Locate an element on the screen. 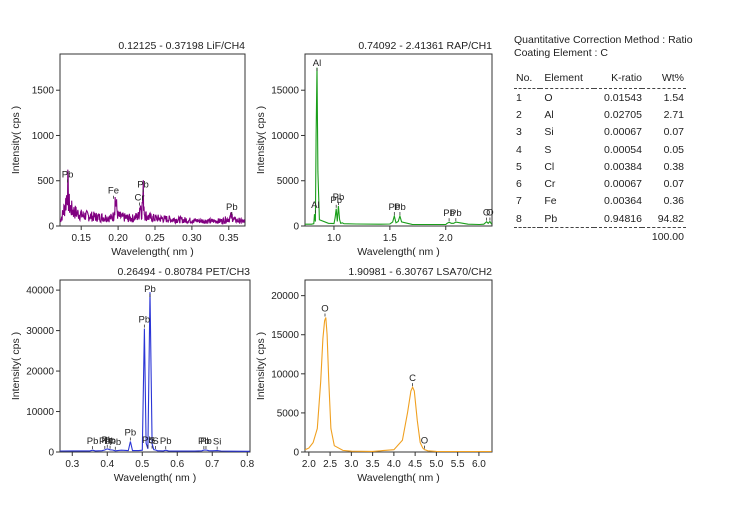 The image size is (730, 506). x-tick-label: 5.5 is located at coordinates (458, 464).